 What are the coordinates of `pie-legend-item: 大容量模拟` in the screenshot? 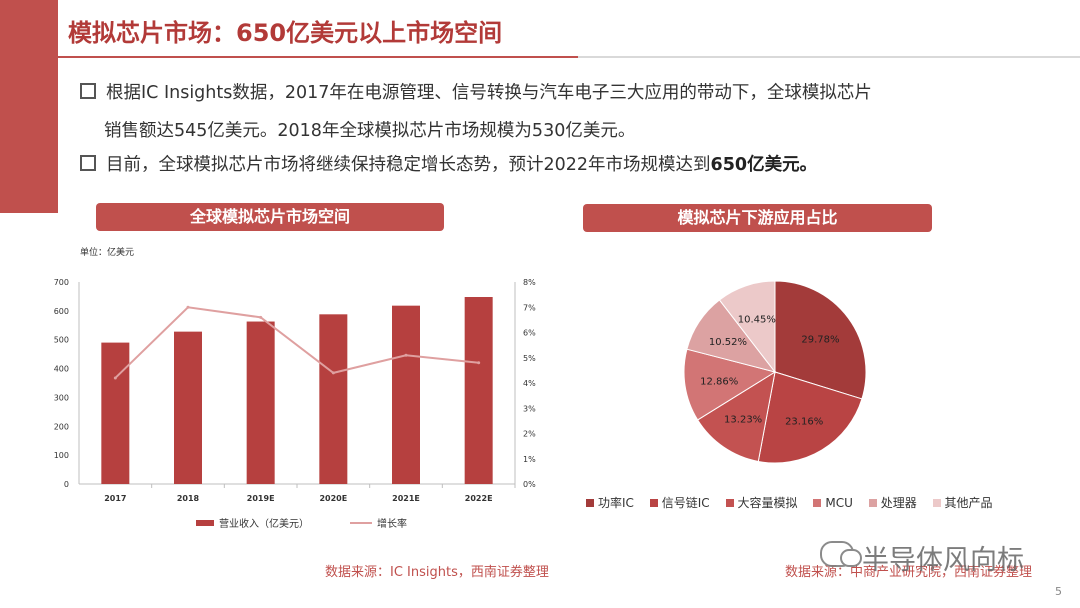 It's located at (761, 503).